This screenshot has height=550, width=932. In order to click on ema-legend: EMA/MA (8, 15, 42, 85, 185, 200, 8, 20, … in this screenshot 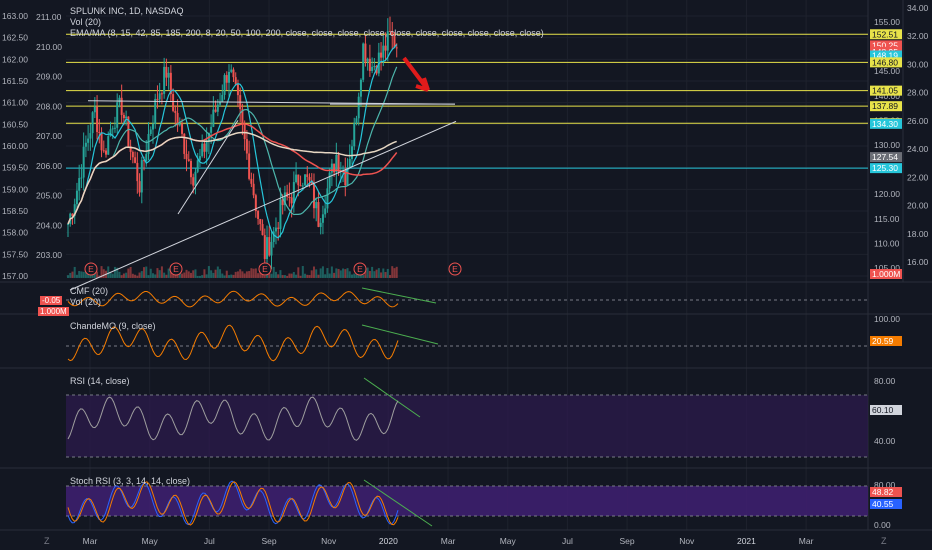, I will do `click(307, 33)`.